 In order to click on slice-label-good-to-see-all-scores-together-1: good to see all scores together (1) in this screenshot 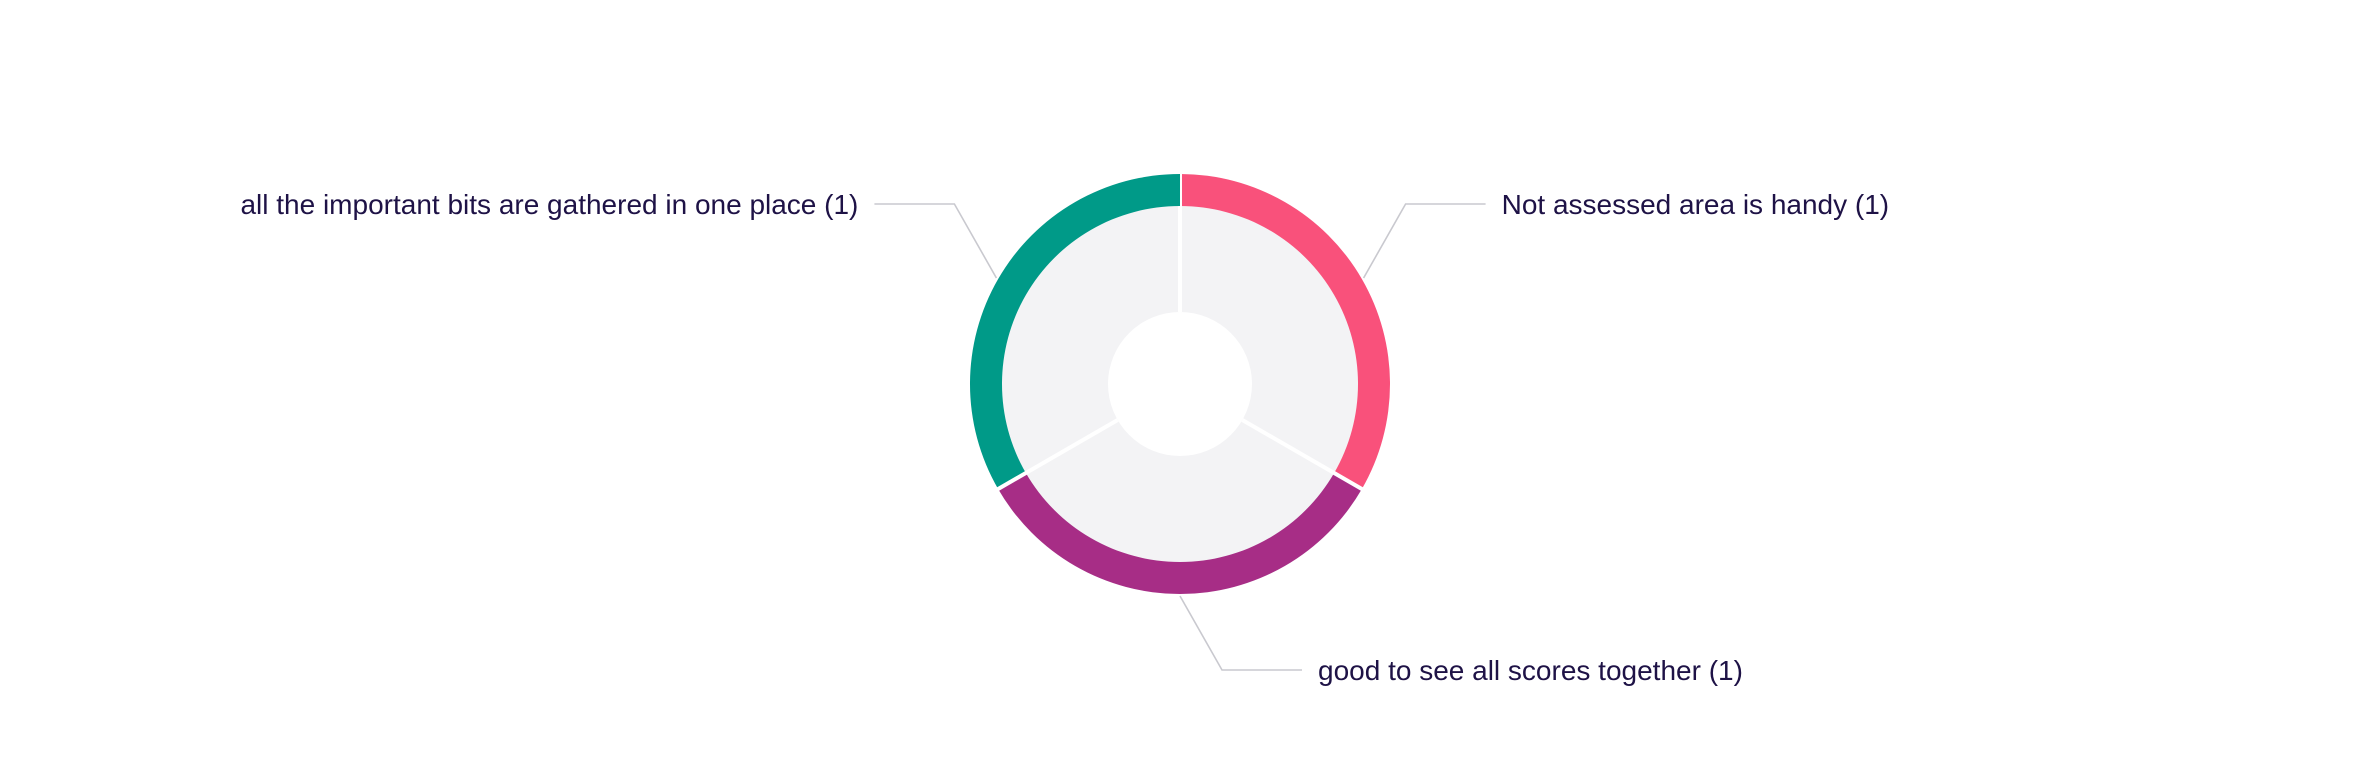, I will do `click(1530, 670)`.